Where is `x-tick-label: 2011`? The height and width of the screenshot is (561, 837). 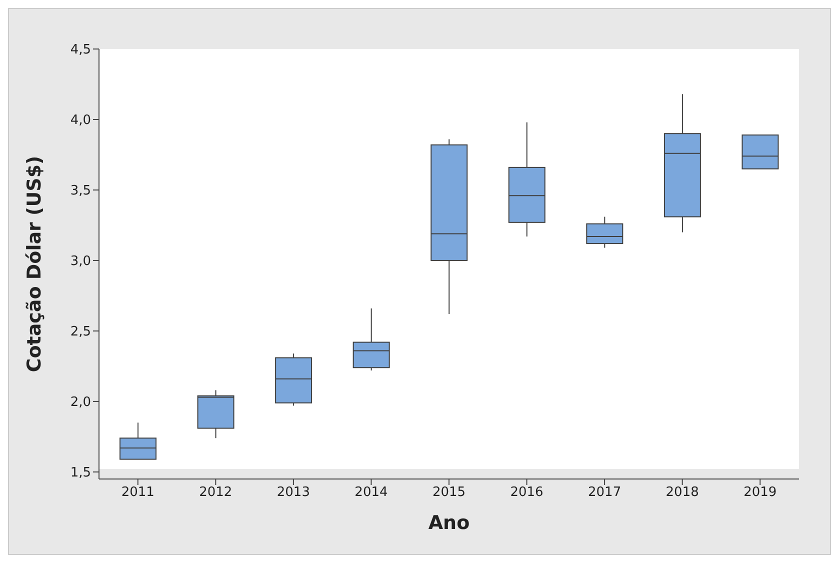 x-tick-label: 2011 is located at coordinates (137, 492).